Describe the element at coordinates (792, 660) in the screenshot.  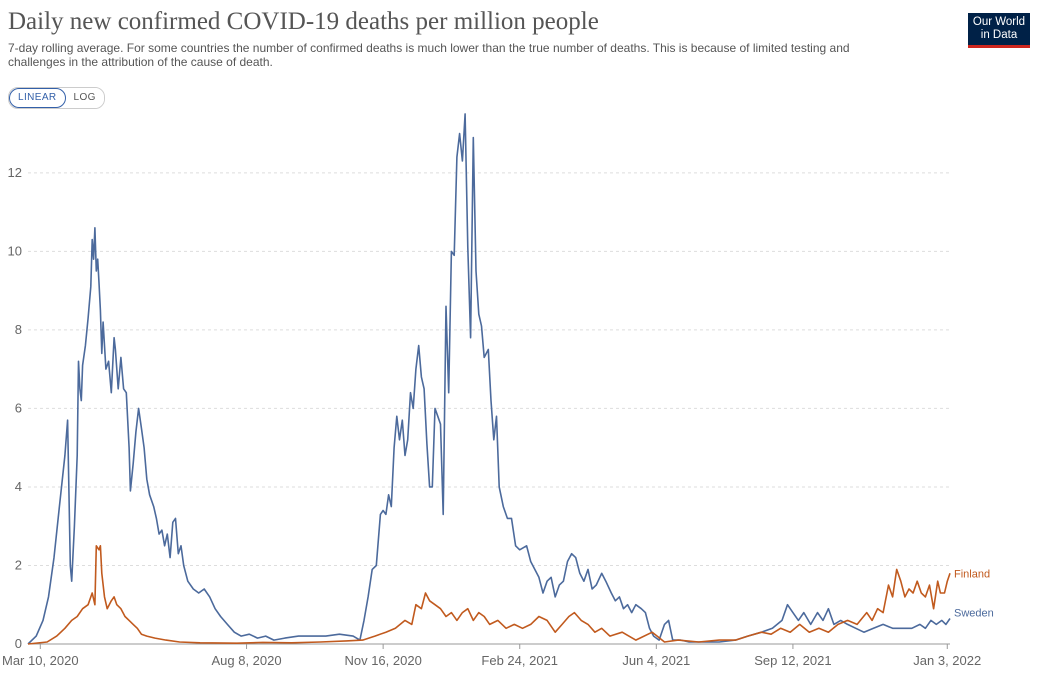
I see `x-tick-label: Sep 12, 2021` at that location.